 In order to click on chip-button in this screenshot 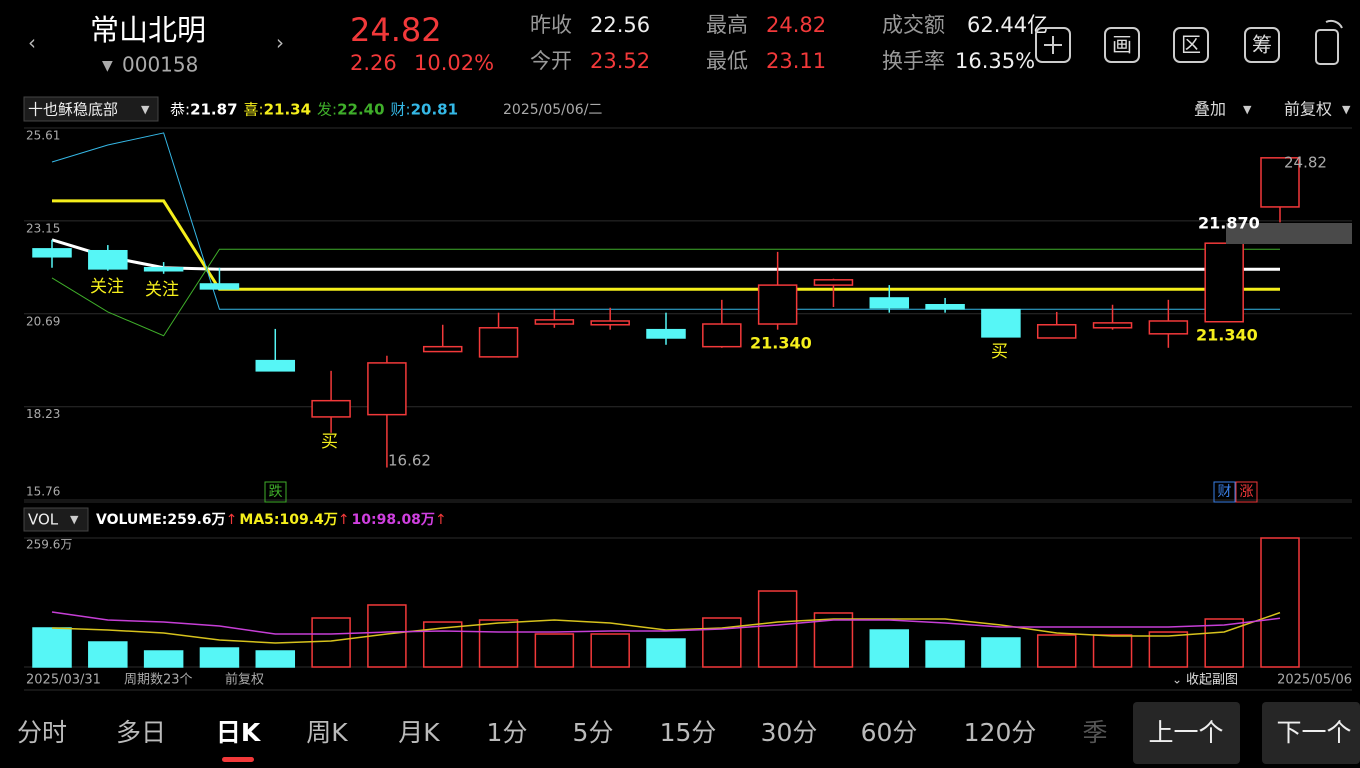, I will do `click(1262, 45)`.